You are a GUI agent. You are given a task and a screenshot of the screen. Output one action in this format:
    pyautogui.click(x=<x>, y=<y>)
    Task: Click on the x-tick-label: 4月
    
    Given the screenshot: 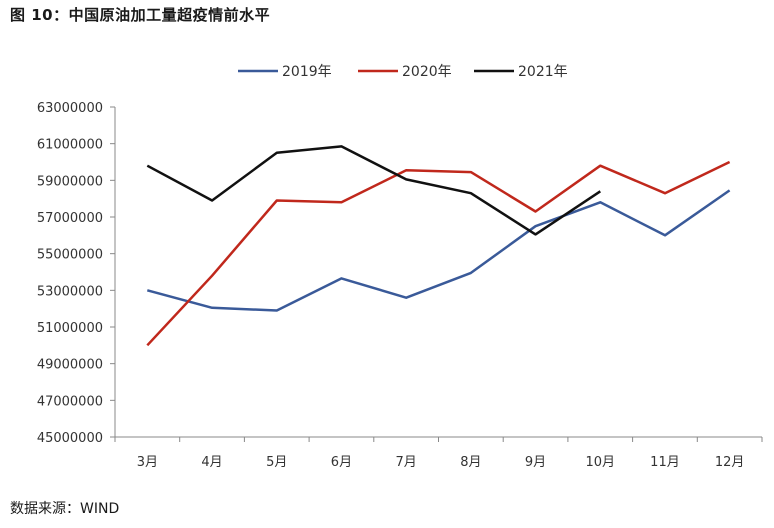 What is the action you would take?
    pyautogui.click(x=211, y=462)
    